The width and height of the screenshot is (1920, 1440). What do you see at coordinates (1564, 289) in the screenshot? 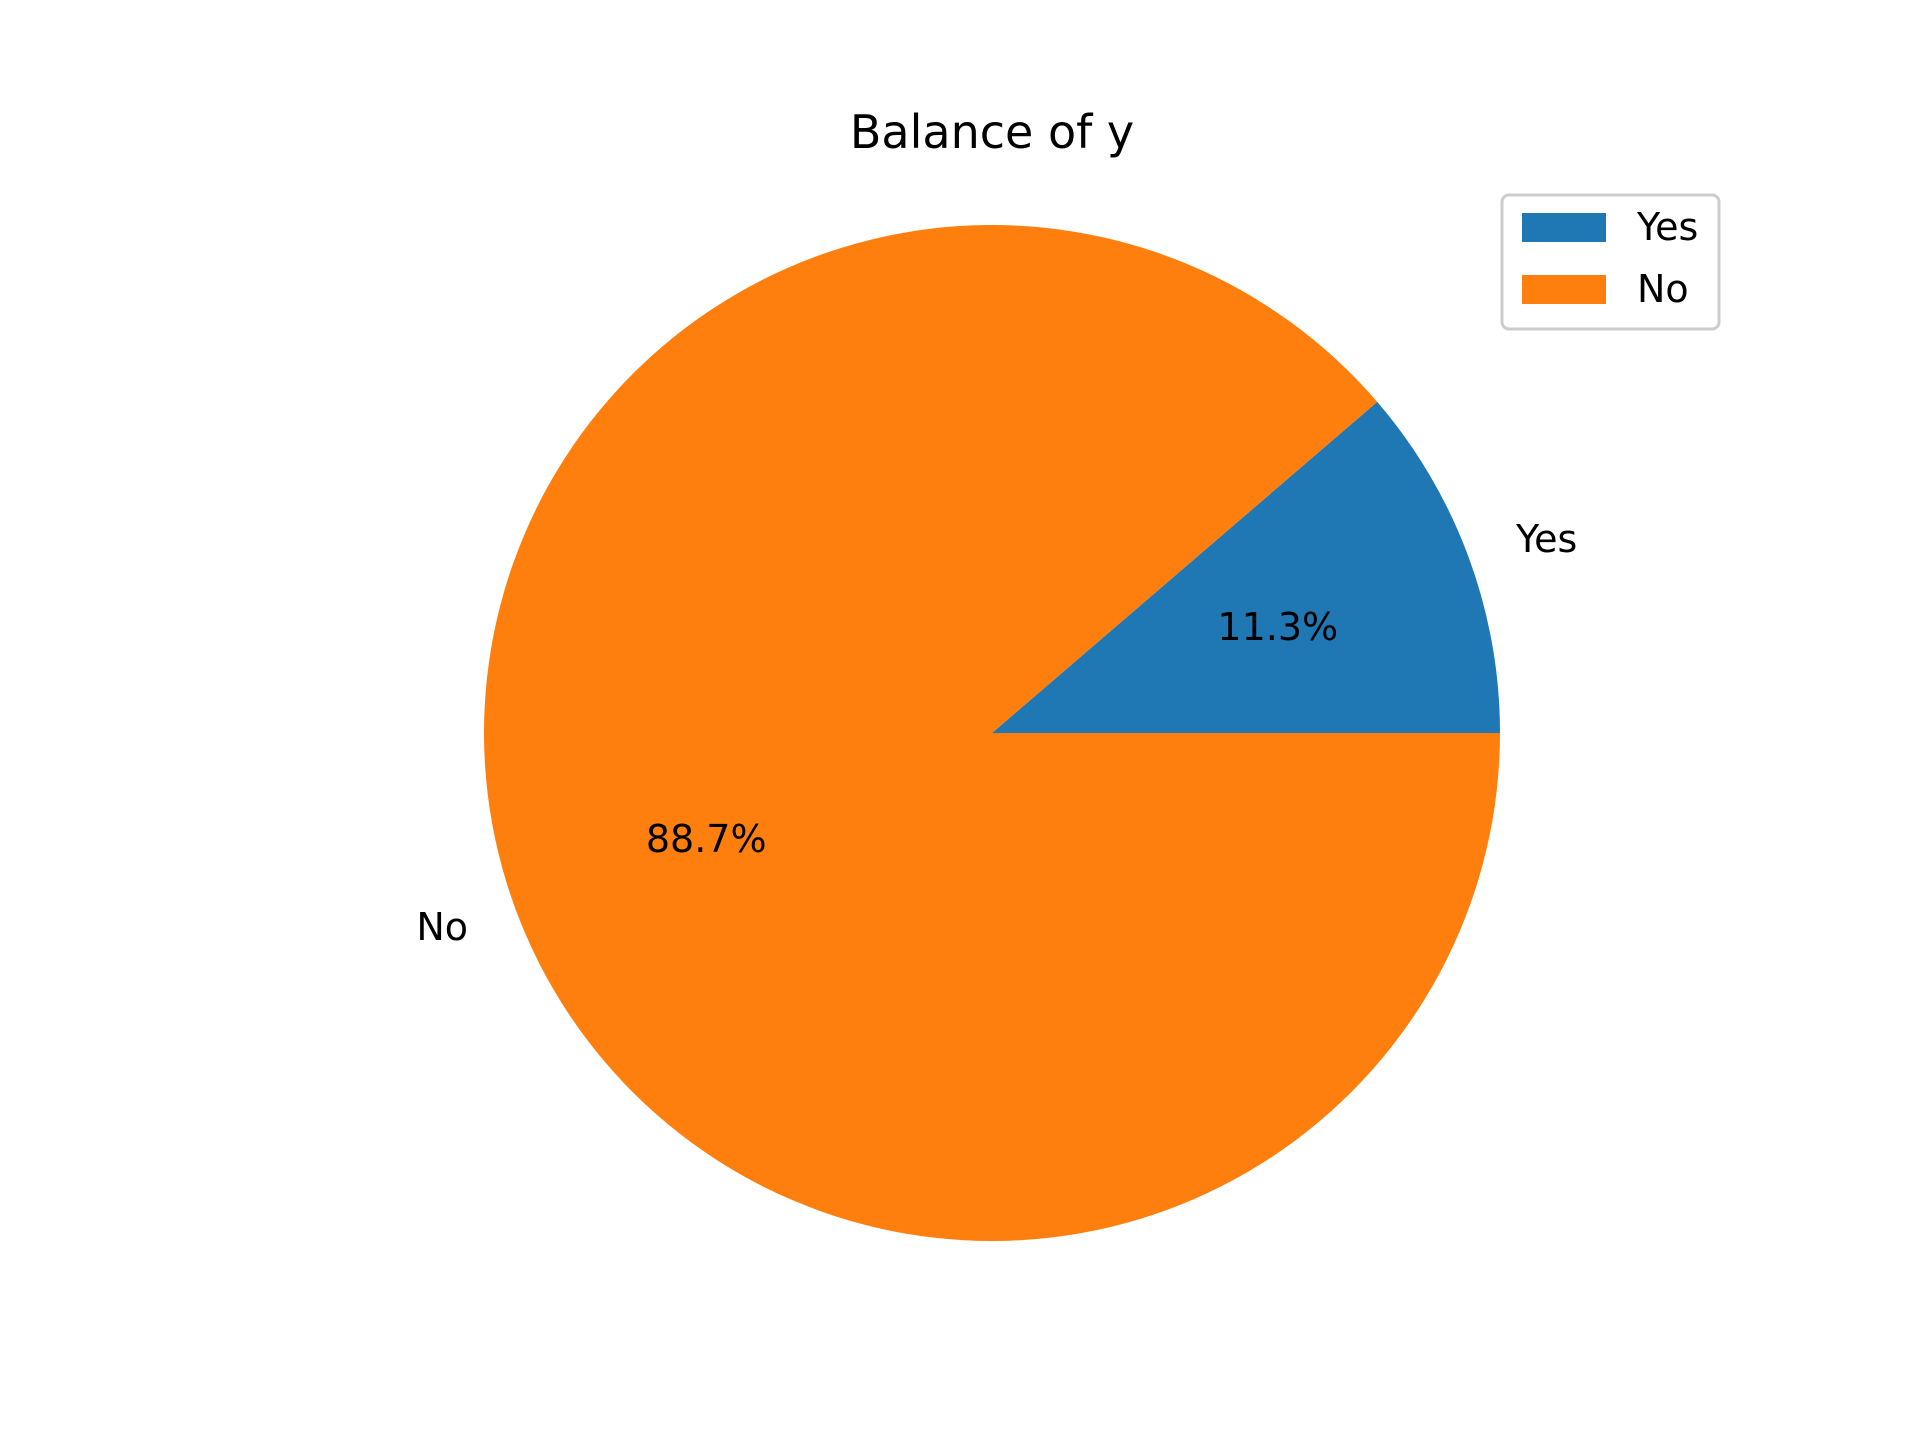
I see `legend-swatch-no` at bounding box center [1564, 289].